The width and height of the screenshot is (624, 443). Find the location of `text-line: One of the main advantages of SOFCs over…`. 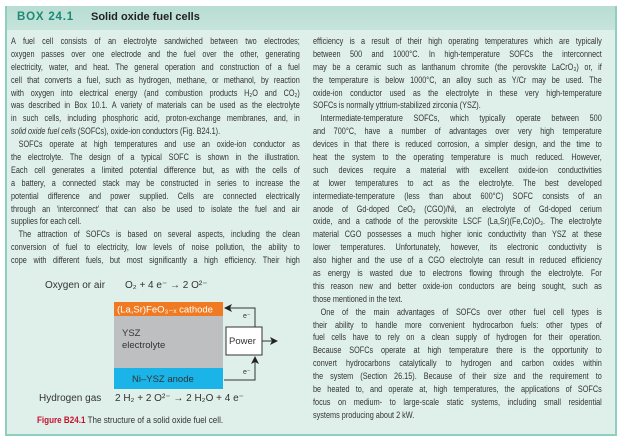

text-line: One of the main advantages of SOFCs over… is located at coordinates (457, 313).